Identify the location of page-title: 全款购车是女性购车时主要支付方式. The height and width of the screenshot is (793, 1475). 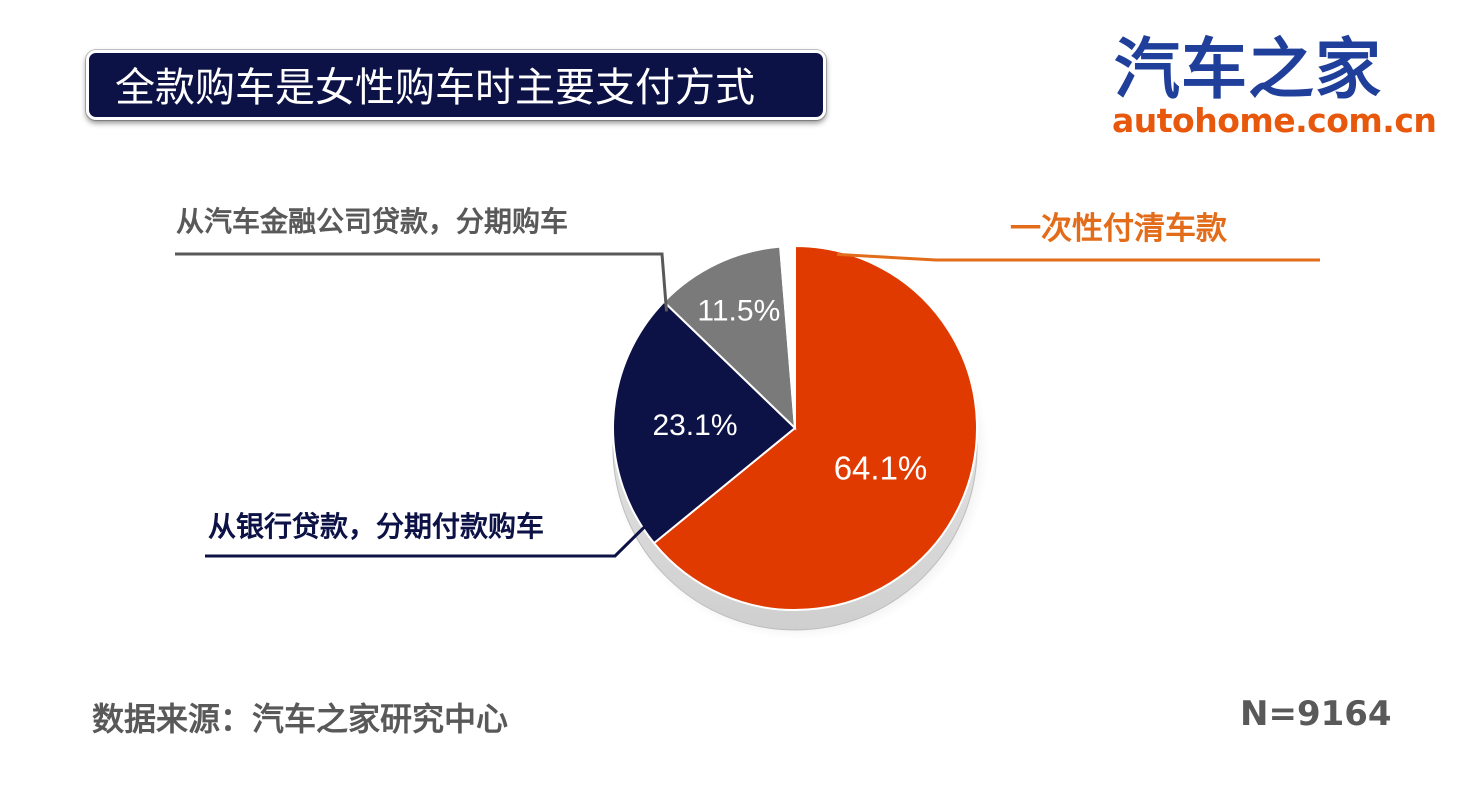
(456, 85).